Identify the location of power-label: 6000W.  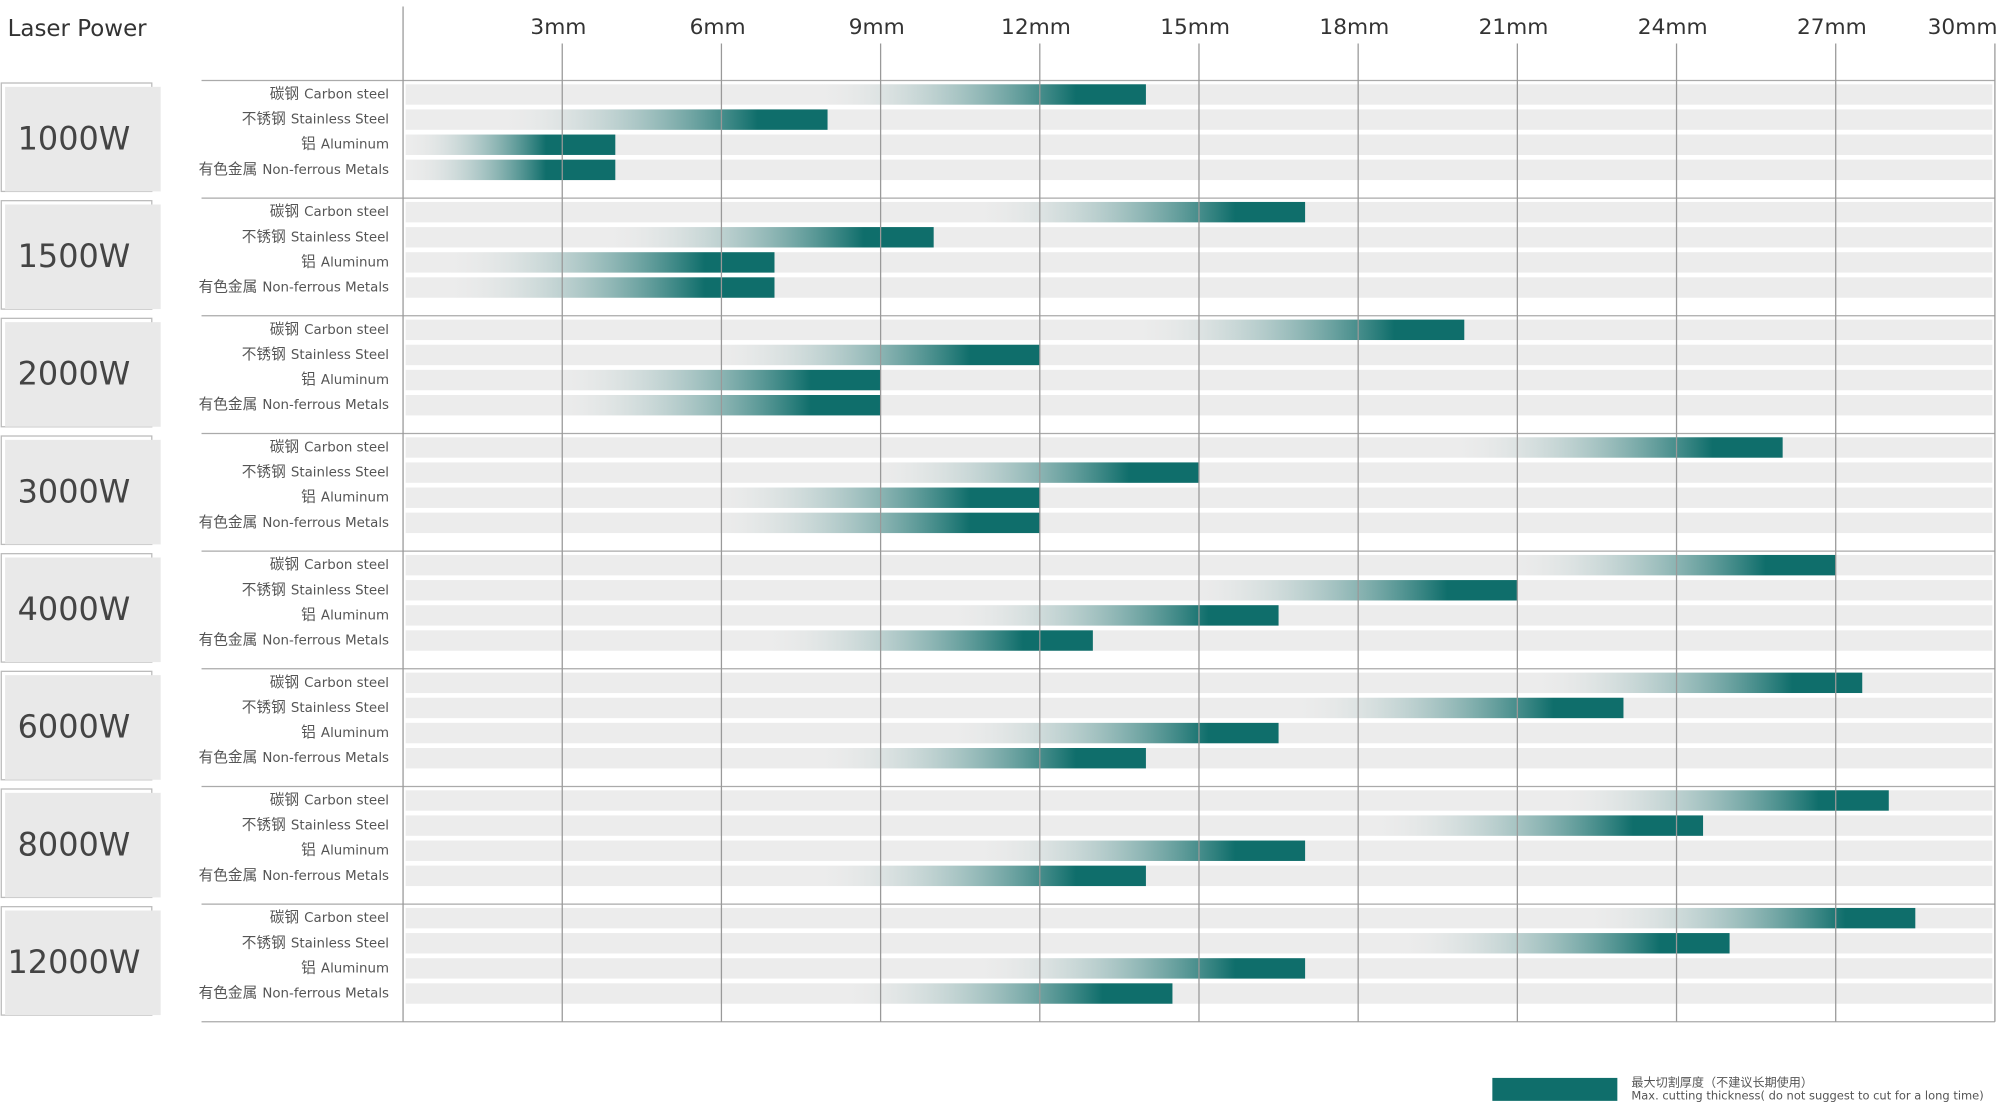
(74, 727).